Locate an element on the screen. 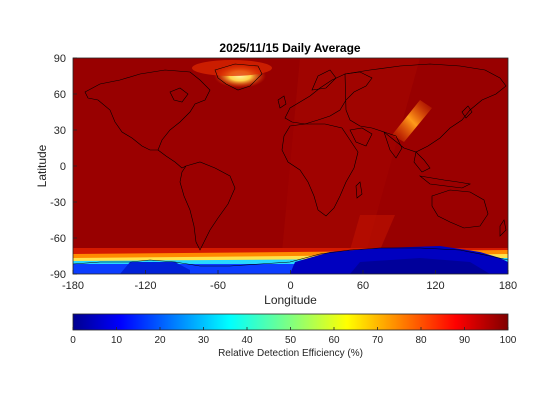 Image resolution: width=560 pixels, height=420 pixels. coastline-new-zealand is located at coordinates (503, 228).